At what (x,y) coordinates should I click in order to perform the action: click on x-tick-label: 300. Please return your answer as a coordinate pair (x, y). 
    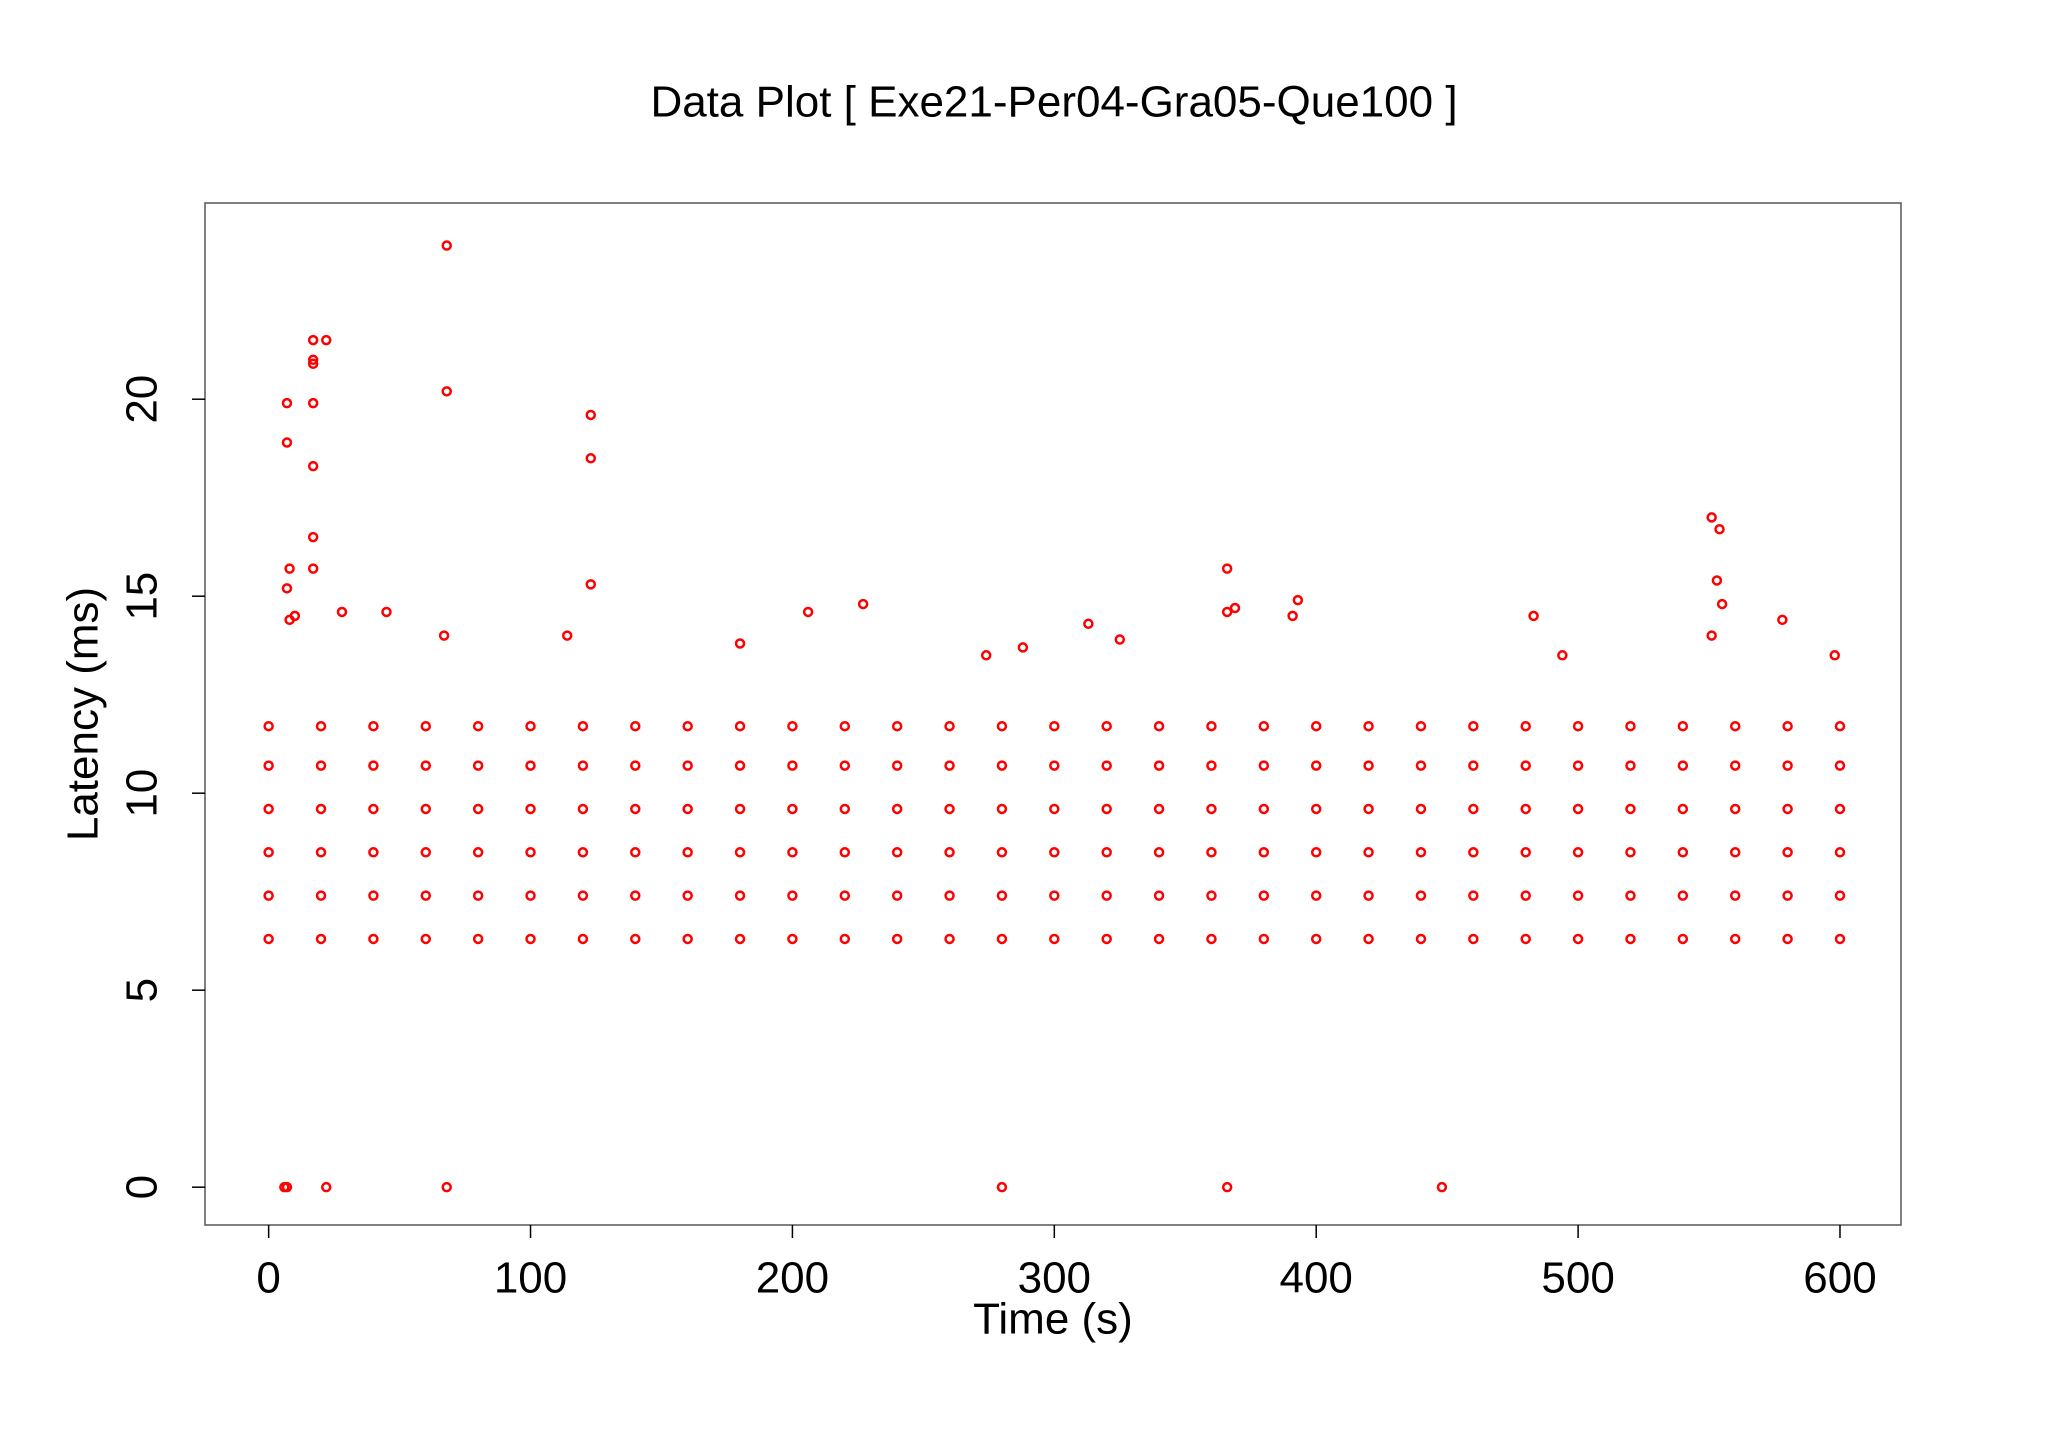
    Looking at the image, I should click on (1054, 1278).